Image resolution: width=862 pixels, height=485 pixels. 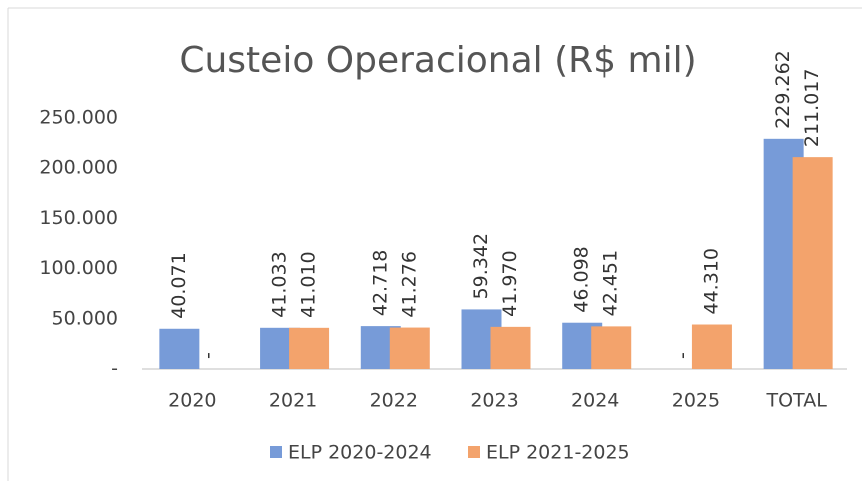 What do you see at coordinates (595, 401) in the screenshot?
I see `x-tick-label: 2024` at bounding box center [595, 401].